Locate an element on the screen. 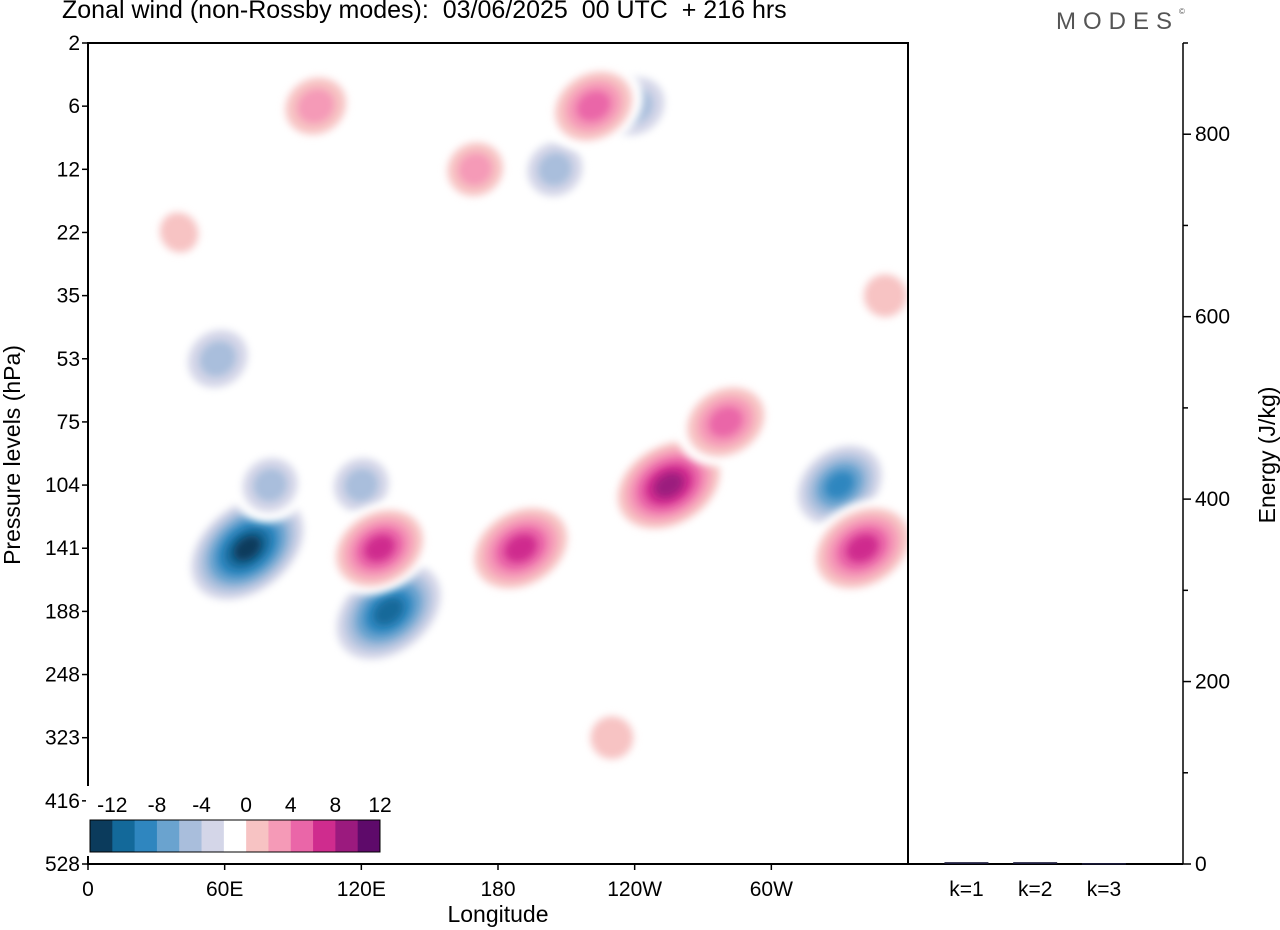 This screenshot has width=1280, height=930. logo-text: MODES is located at coordinates (1118, 21).